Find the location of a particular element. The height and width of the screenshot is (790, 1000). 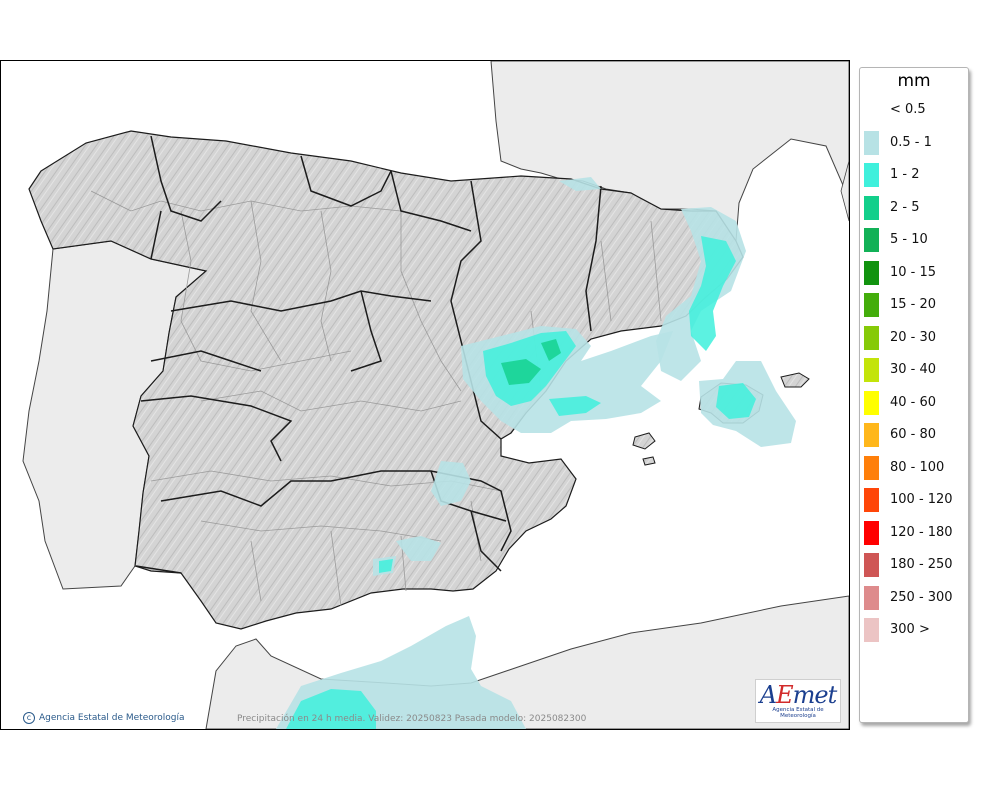

aemet-logo-mark: AEmet is located at coordinates (798, 695).